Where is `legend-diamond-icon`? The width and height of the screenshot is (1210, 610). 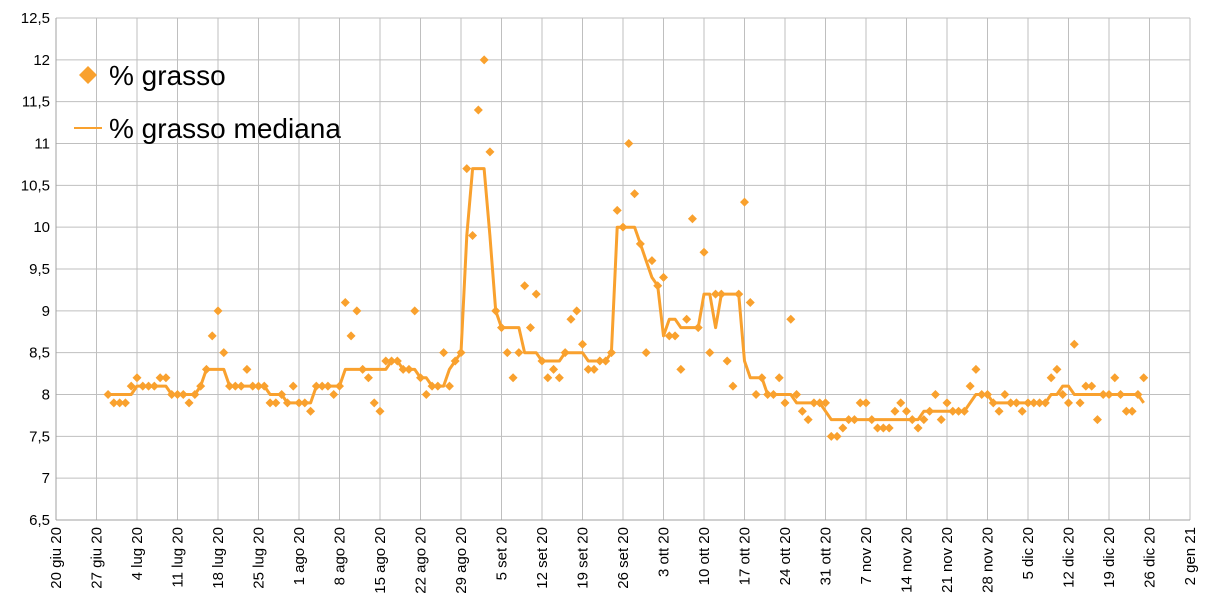 legend-diamond-icon is located at coordinates (88, 75).